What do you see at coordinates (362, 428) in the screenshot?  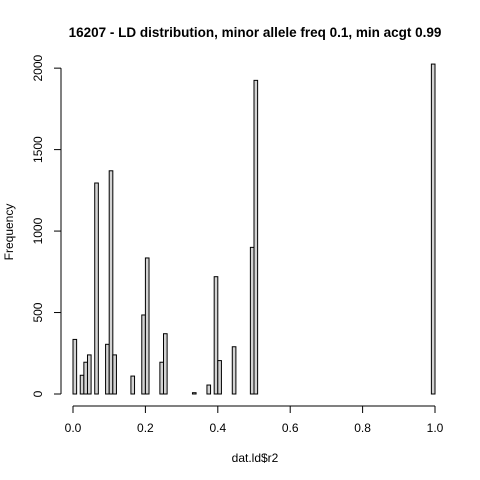 I see `x-tick-label: 0.8` at bounding box center [362, 428].